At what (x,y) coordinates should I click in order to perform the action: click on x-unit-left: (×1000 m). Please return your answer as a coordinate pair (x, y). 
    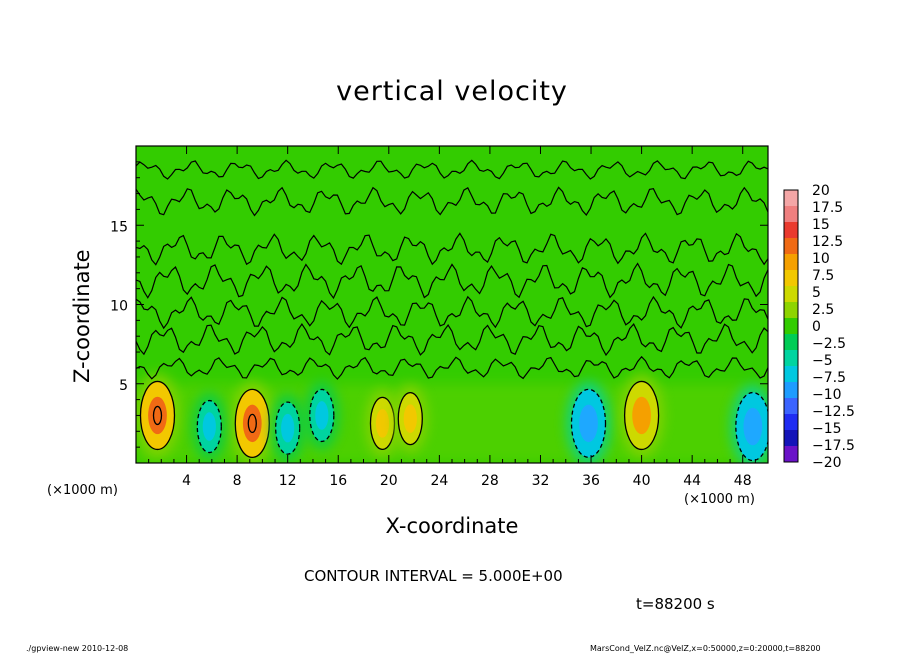
    Looking at the image, I should click on (82, 490).